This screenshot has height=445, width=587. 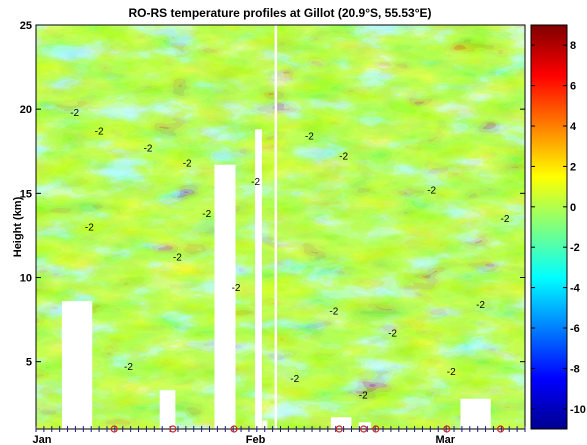 I want to click on colorbar-ticks: 8 6 4 2 0 -2 -4 -6 -8 -10, so click(x=558, y=228).